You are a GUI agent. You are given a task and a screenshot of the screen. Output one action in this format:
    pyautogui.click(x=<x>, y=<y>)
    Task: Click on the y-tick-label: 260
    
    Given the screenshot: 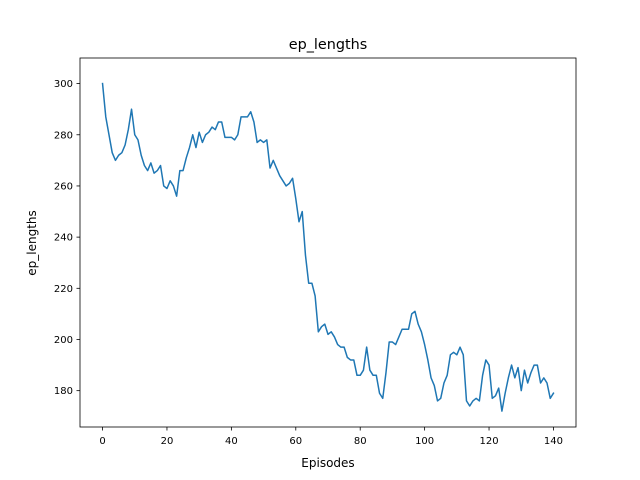 What is the action you would take?
    pyautogui.click(x=63, y=186)
    